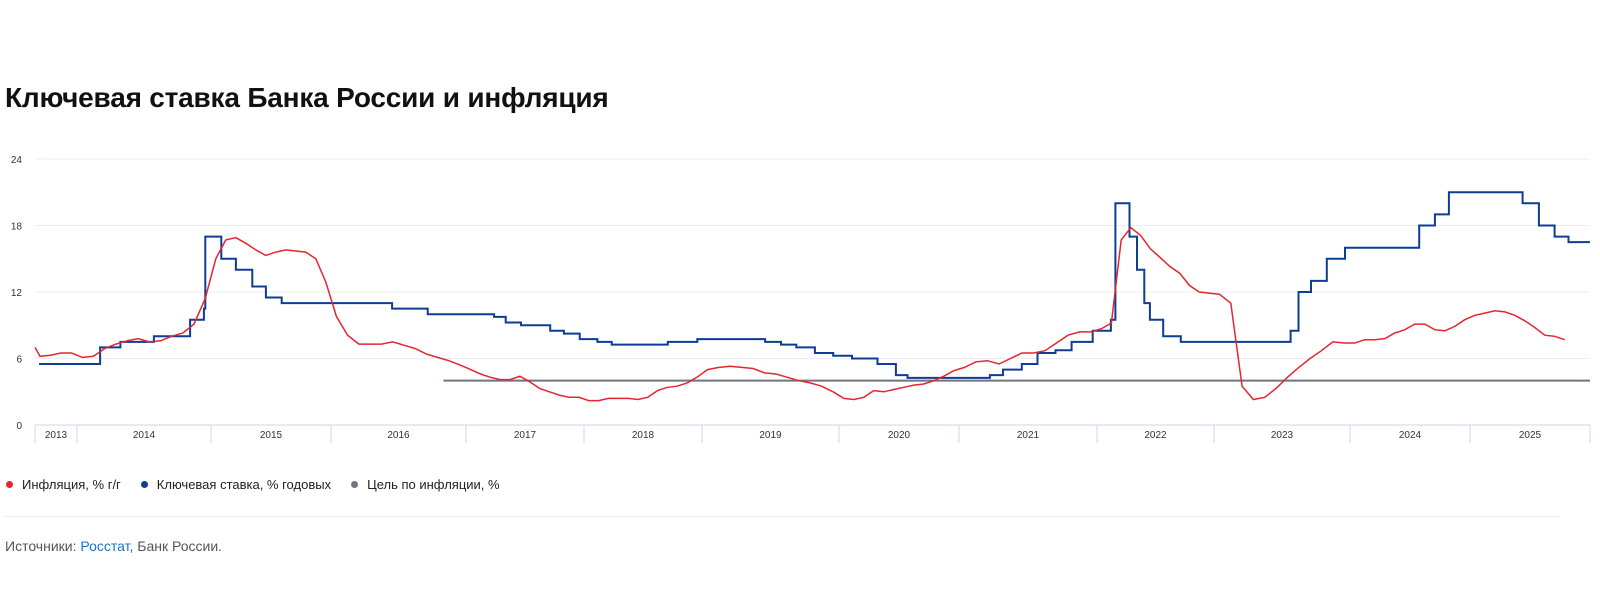  Describe the element at coordinates (899, 435) in the screenshot. I see `x-tick-label: 2020` at that location.